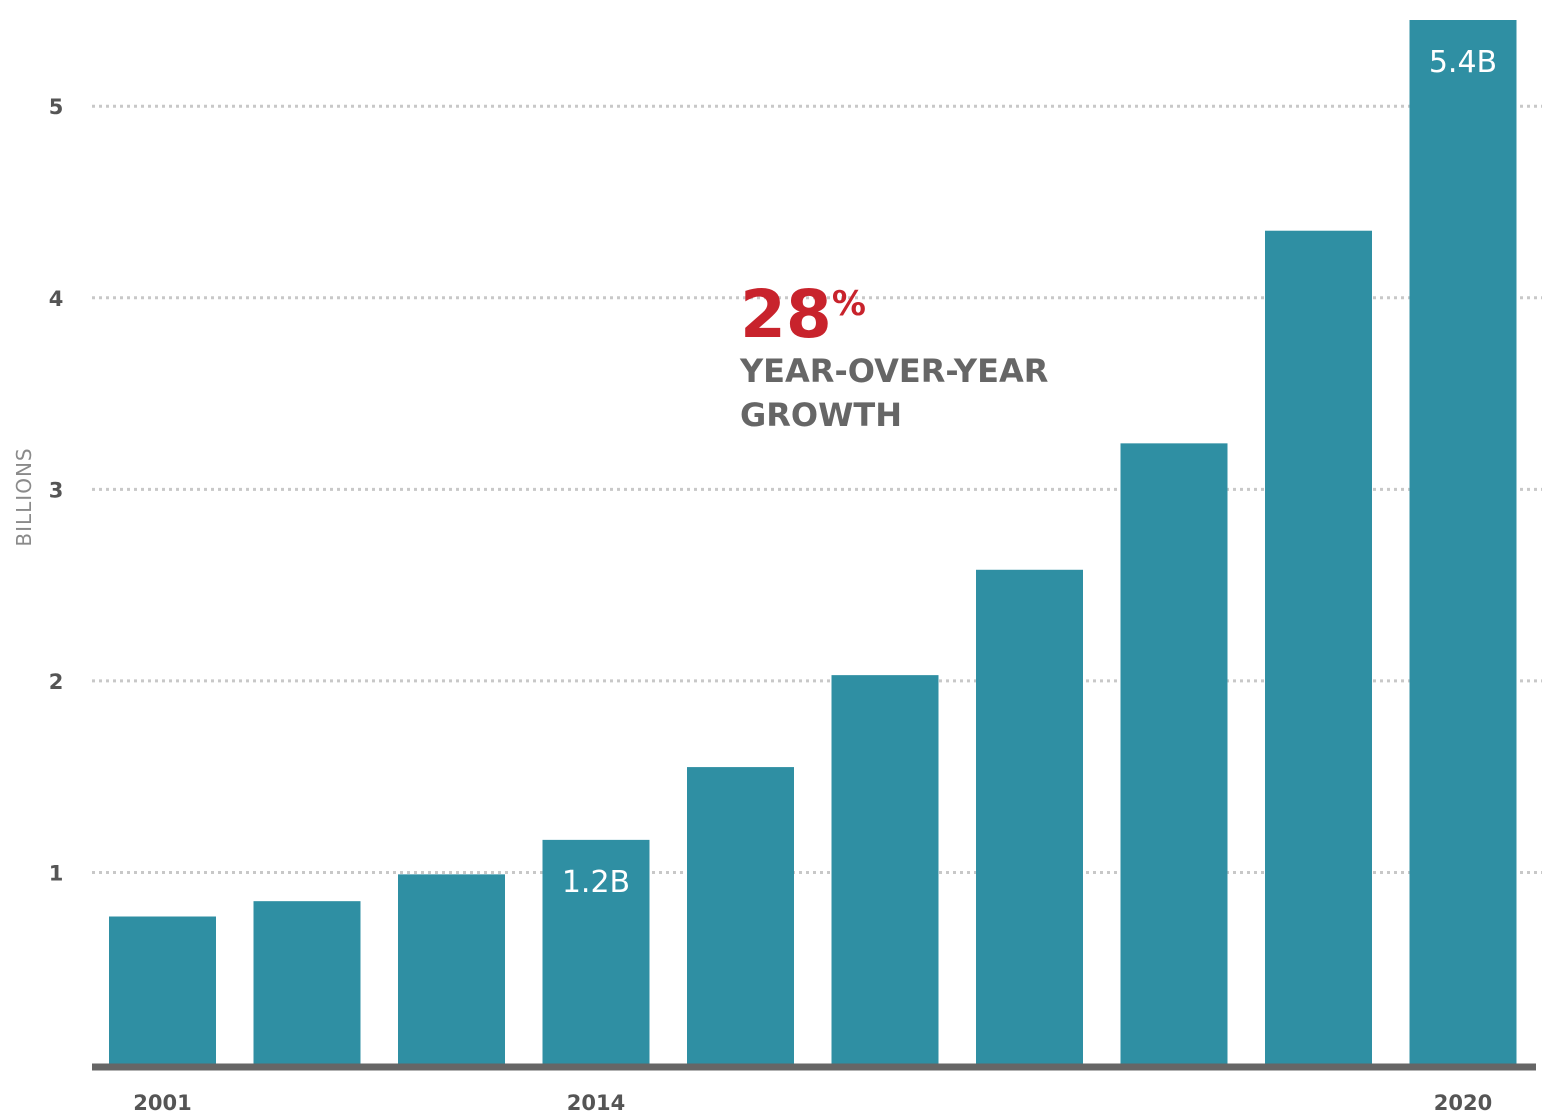  Describe the element at coordinates (56, 873) in the screenshot. I see `y-tick-label: 1` at that location.